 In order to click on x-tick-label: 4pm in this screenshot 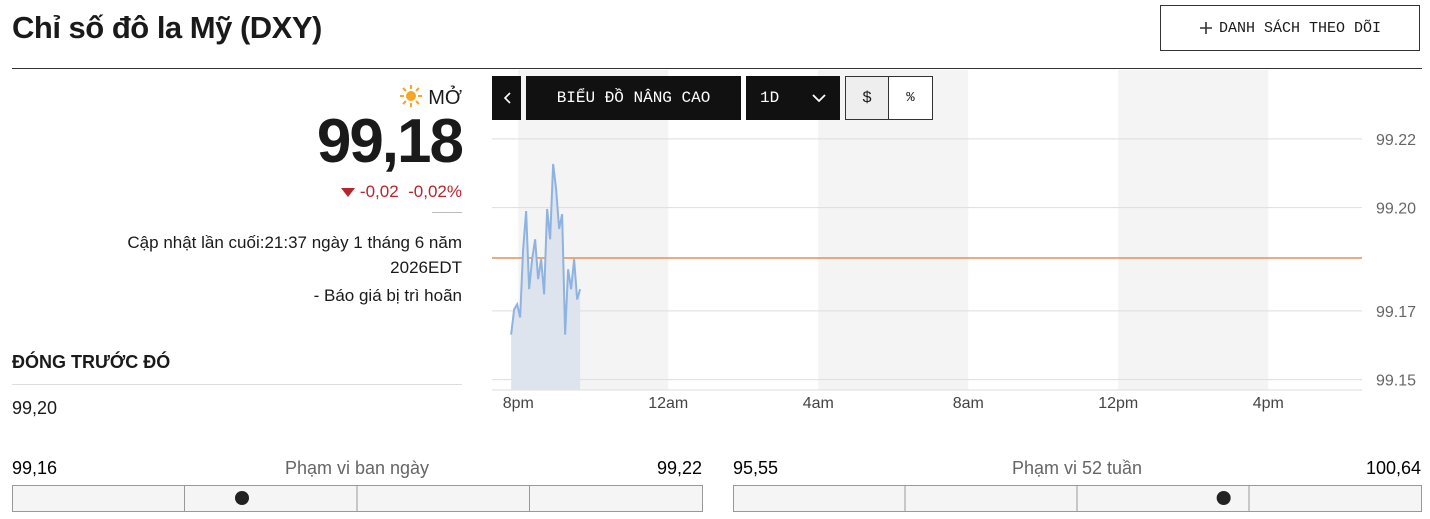, I will do `click(1268, 403)`.